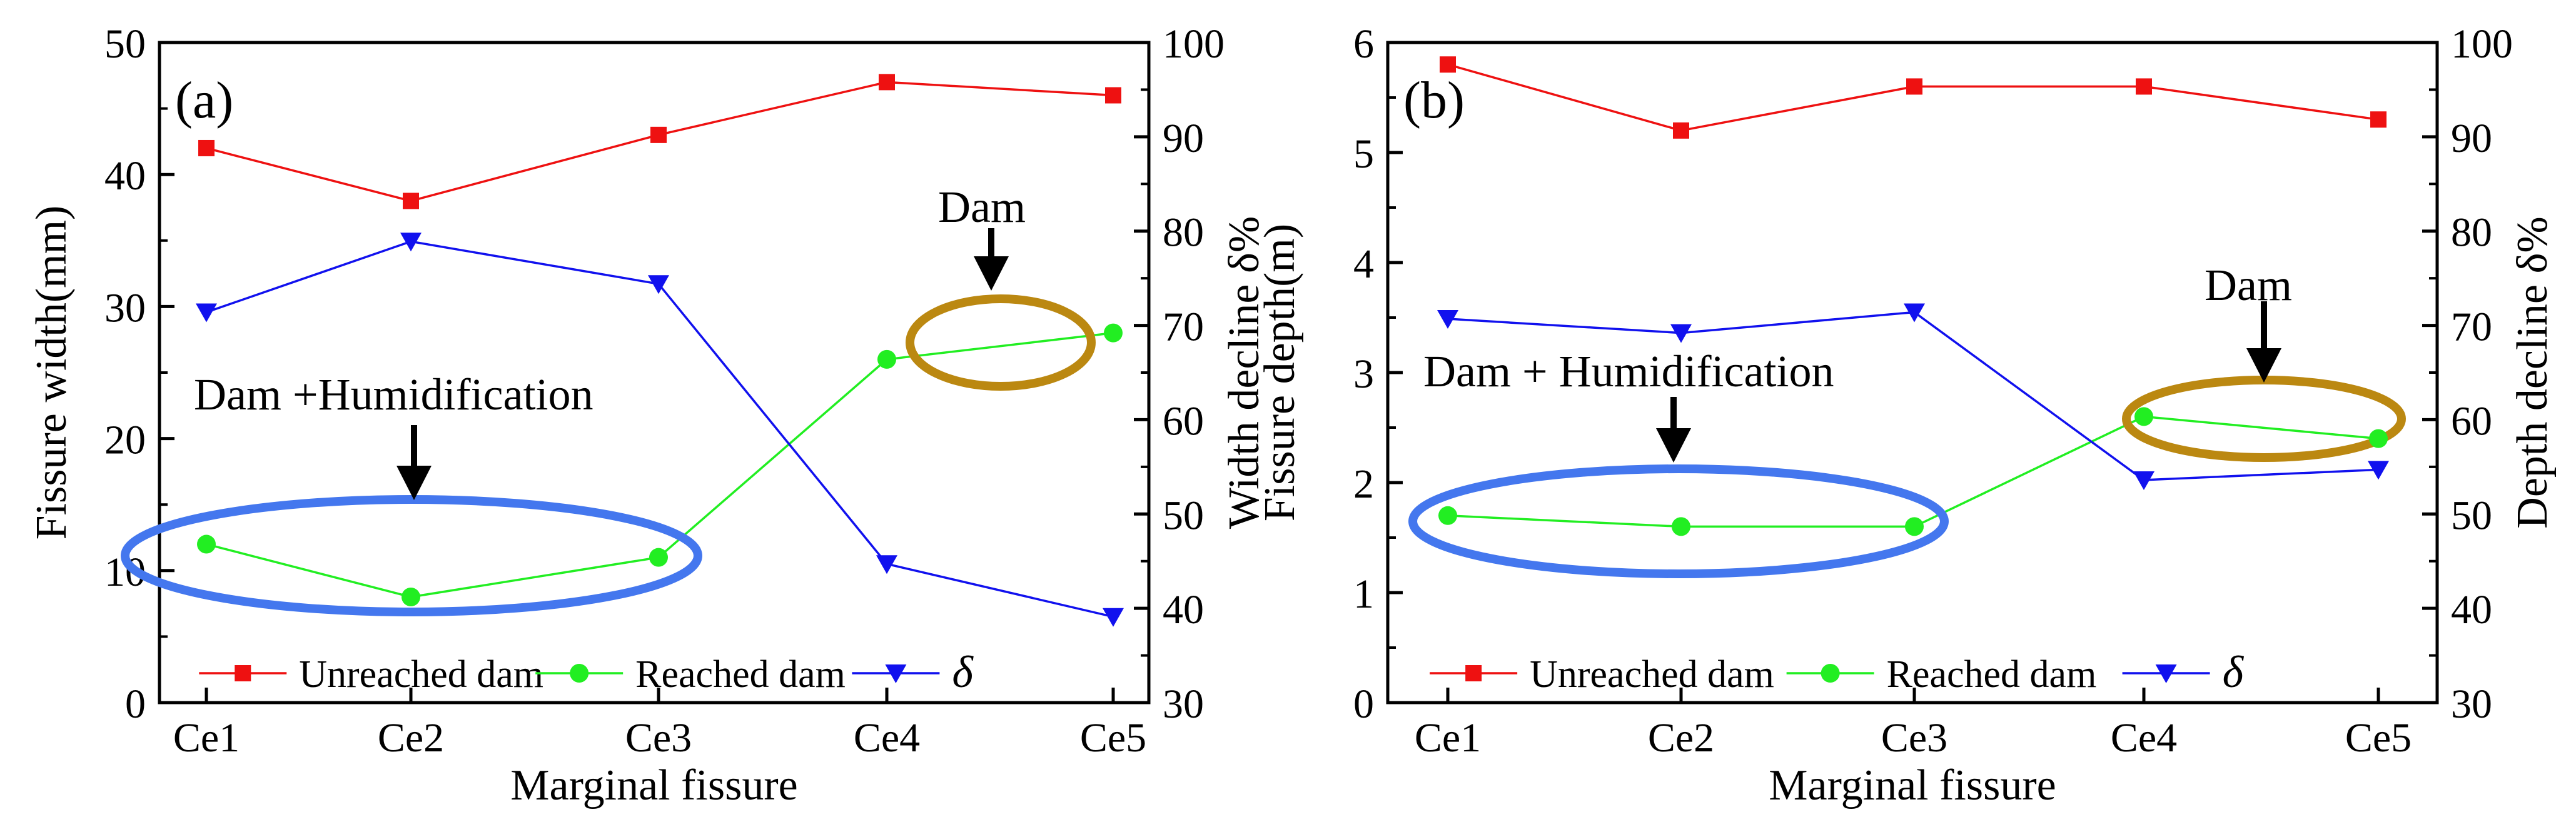 This screenshot has width=2576, height=832. I want to click on panel-a-x-axis-title: Marginal fissure, so click(654, 785).